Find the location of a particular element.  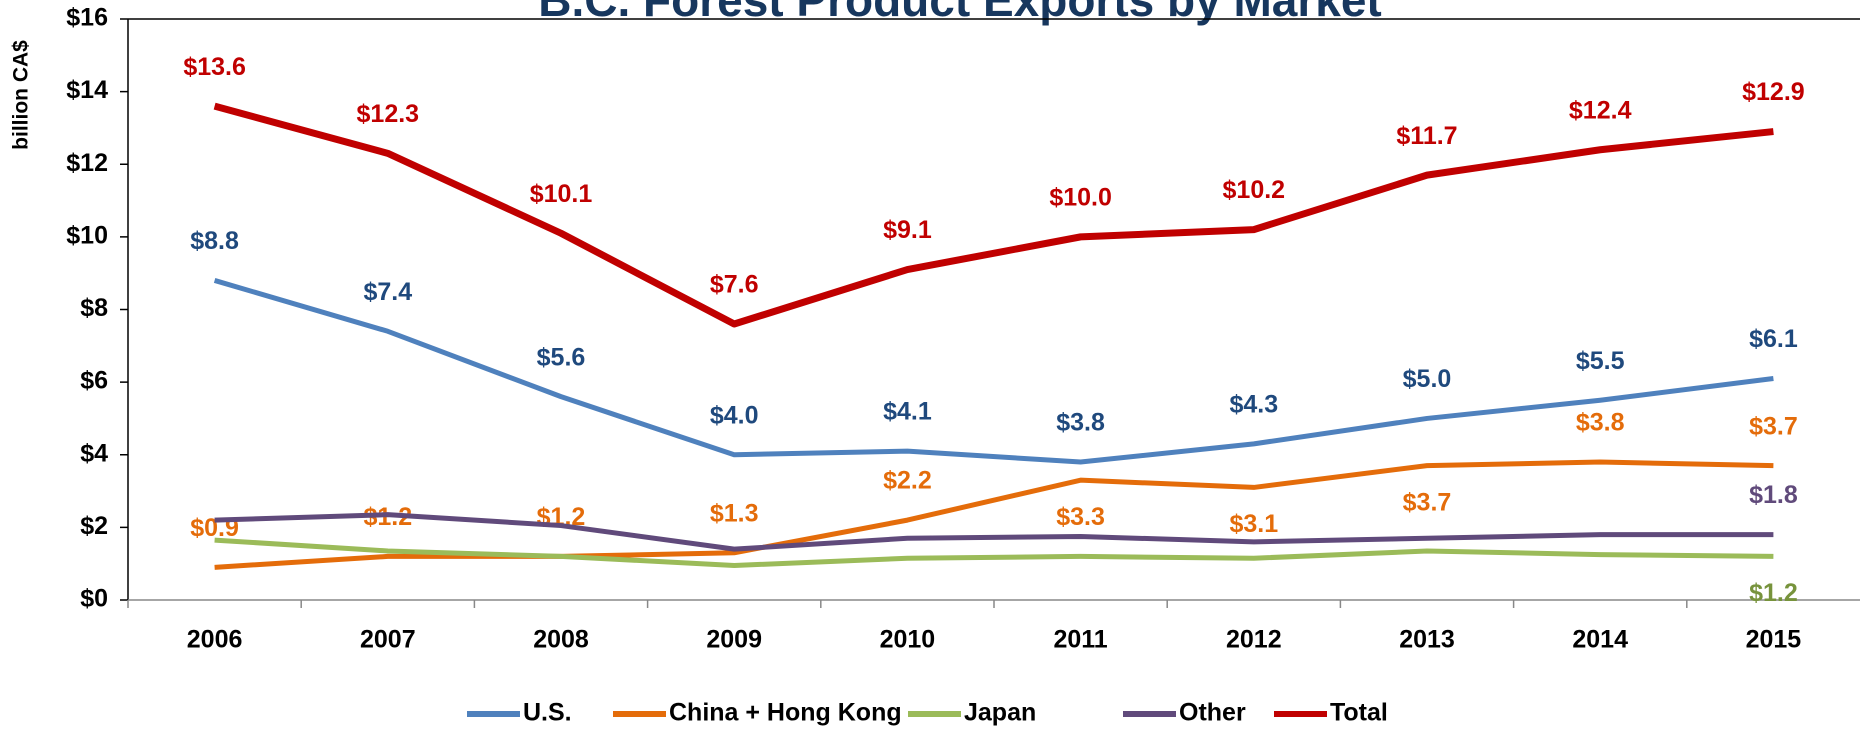

legend-label: U.S. is located at coordinates (547, 713).